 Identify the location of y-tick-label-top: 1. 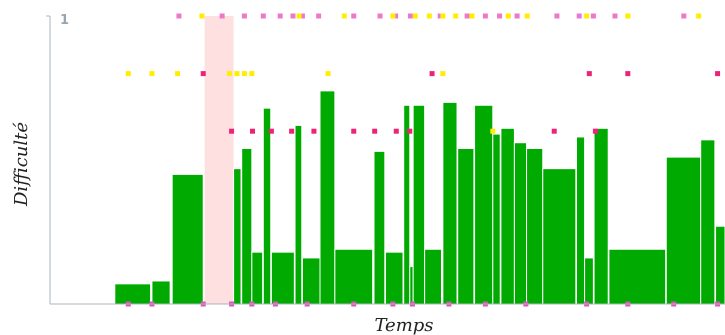
(64, 20).